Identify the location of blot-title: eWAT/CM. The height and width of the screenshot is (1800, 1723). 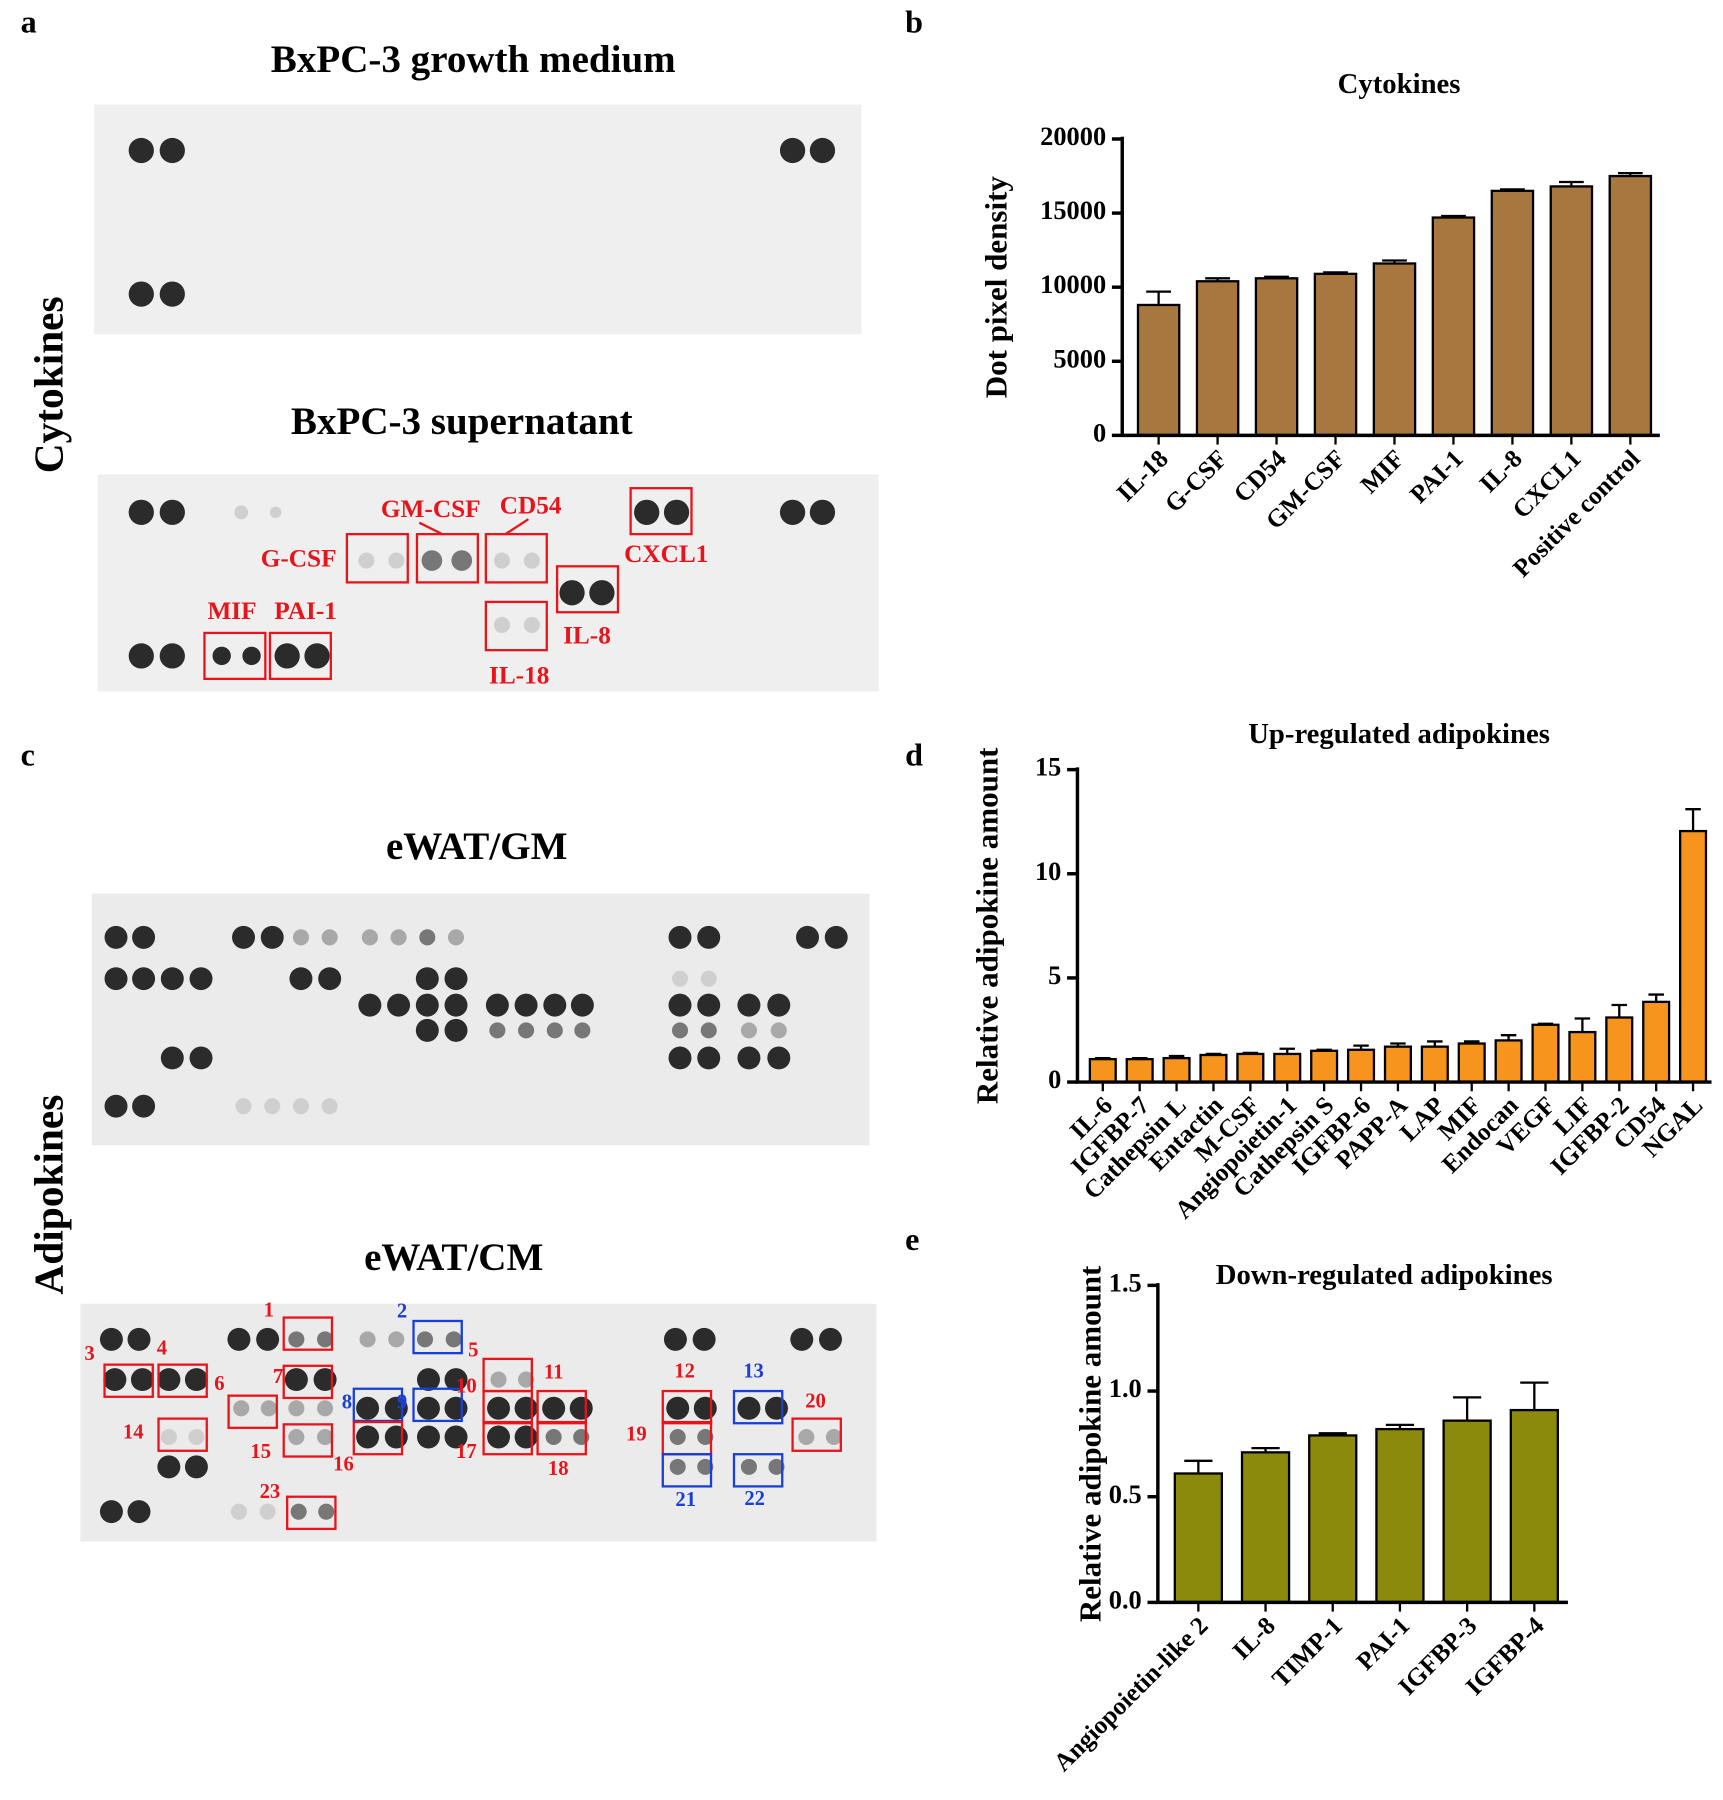
(453, 1257).